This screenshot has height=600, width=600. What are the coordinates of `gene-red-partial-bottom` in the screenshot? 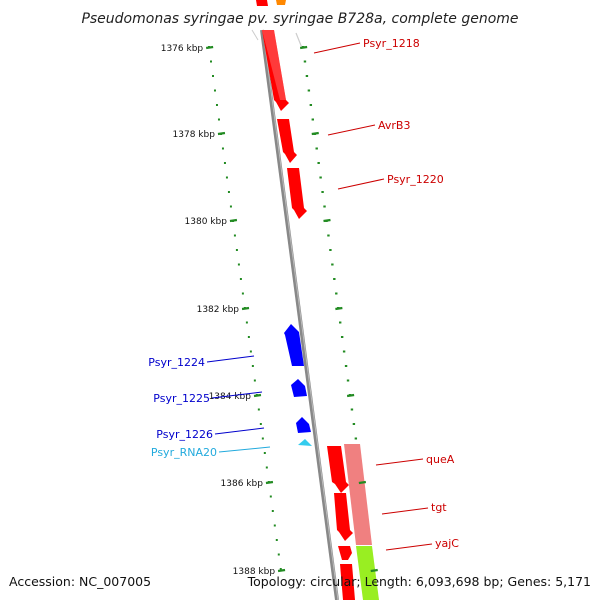 It's located at (347, 582).